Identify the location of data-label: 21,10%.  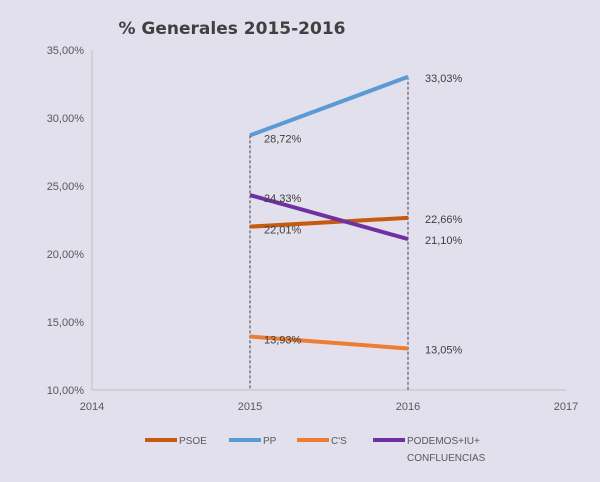
(444, 241).